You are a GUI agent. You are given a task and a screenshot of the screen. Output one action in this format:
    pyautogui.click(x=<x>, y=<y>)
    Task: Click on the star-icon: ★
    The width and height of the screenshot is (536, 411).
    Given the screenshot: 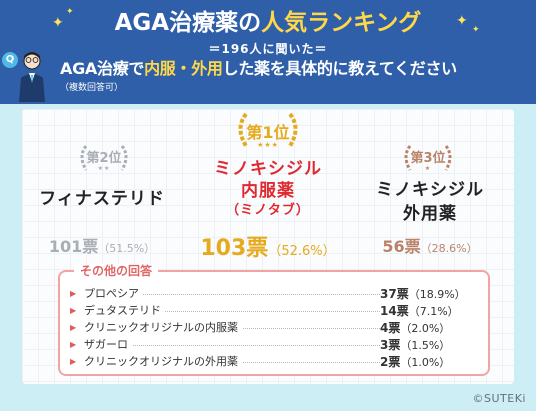 What is the action you would take?
    pyautogui.click(x=428, y=168)
    